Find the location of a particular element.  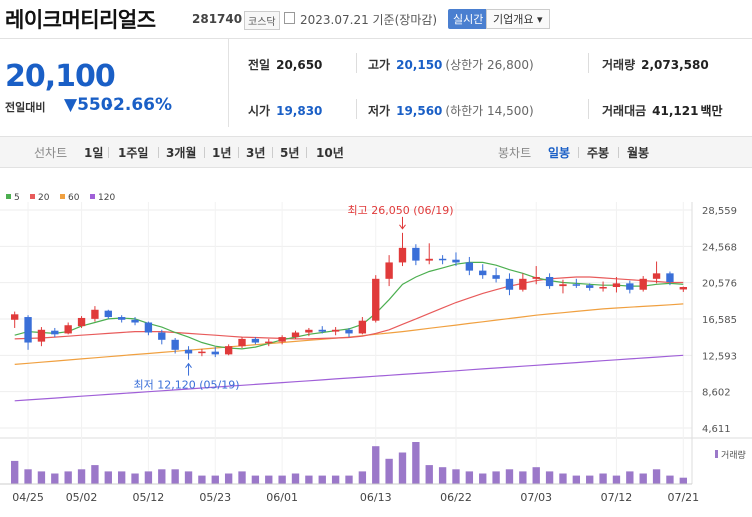

y-tick-label: 16,585 is located at coordinates (719, 320).